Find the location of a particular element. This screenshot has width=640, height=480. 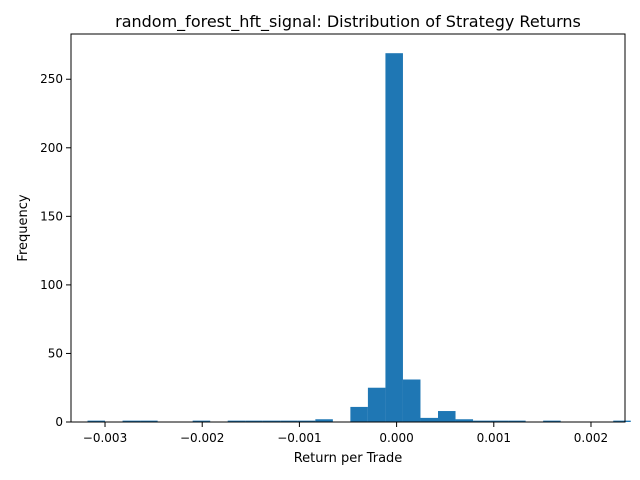

x-axis-label: Return per Trade is located at coordinates (348, 458).